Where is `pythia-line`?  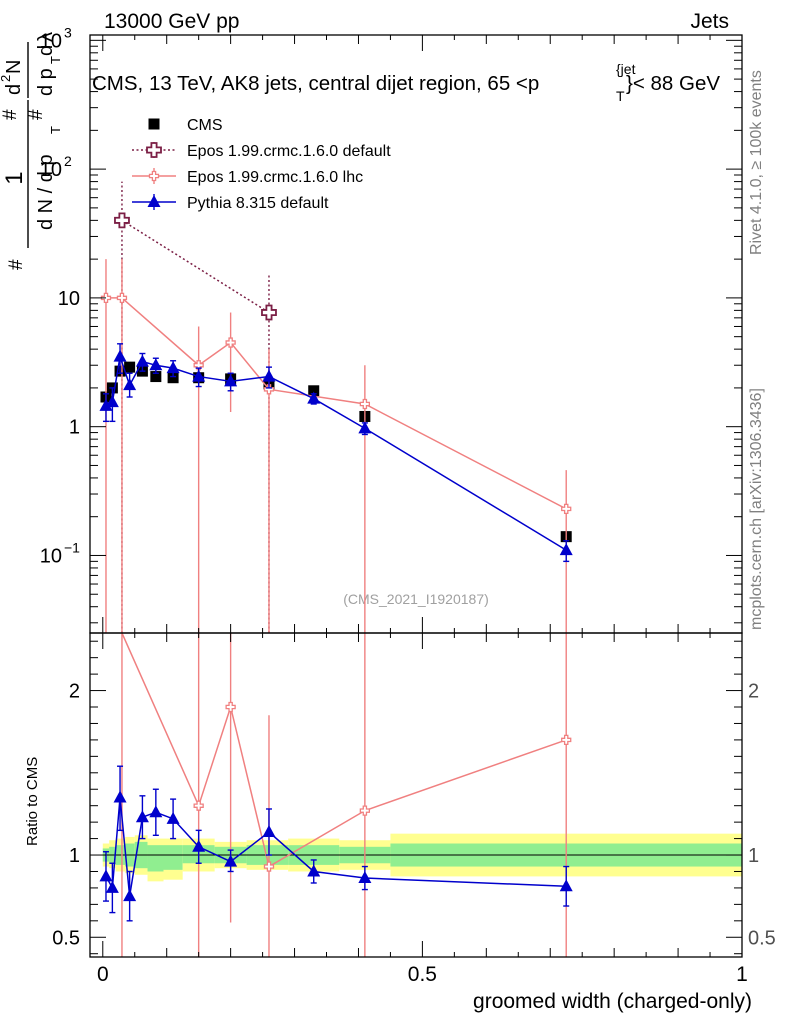 pythia-line is located at coordinates (336, 453).